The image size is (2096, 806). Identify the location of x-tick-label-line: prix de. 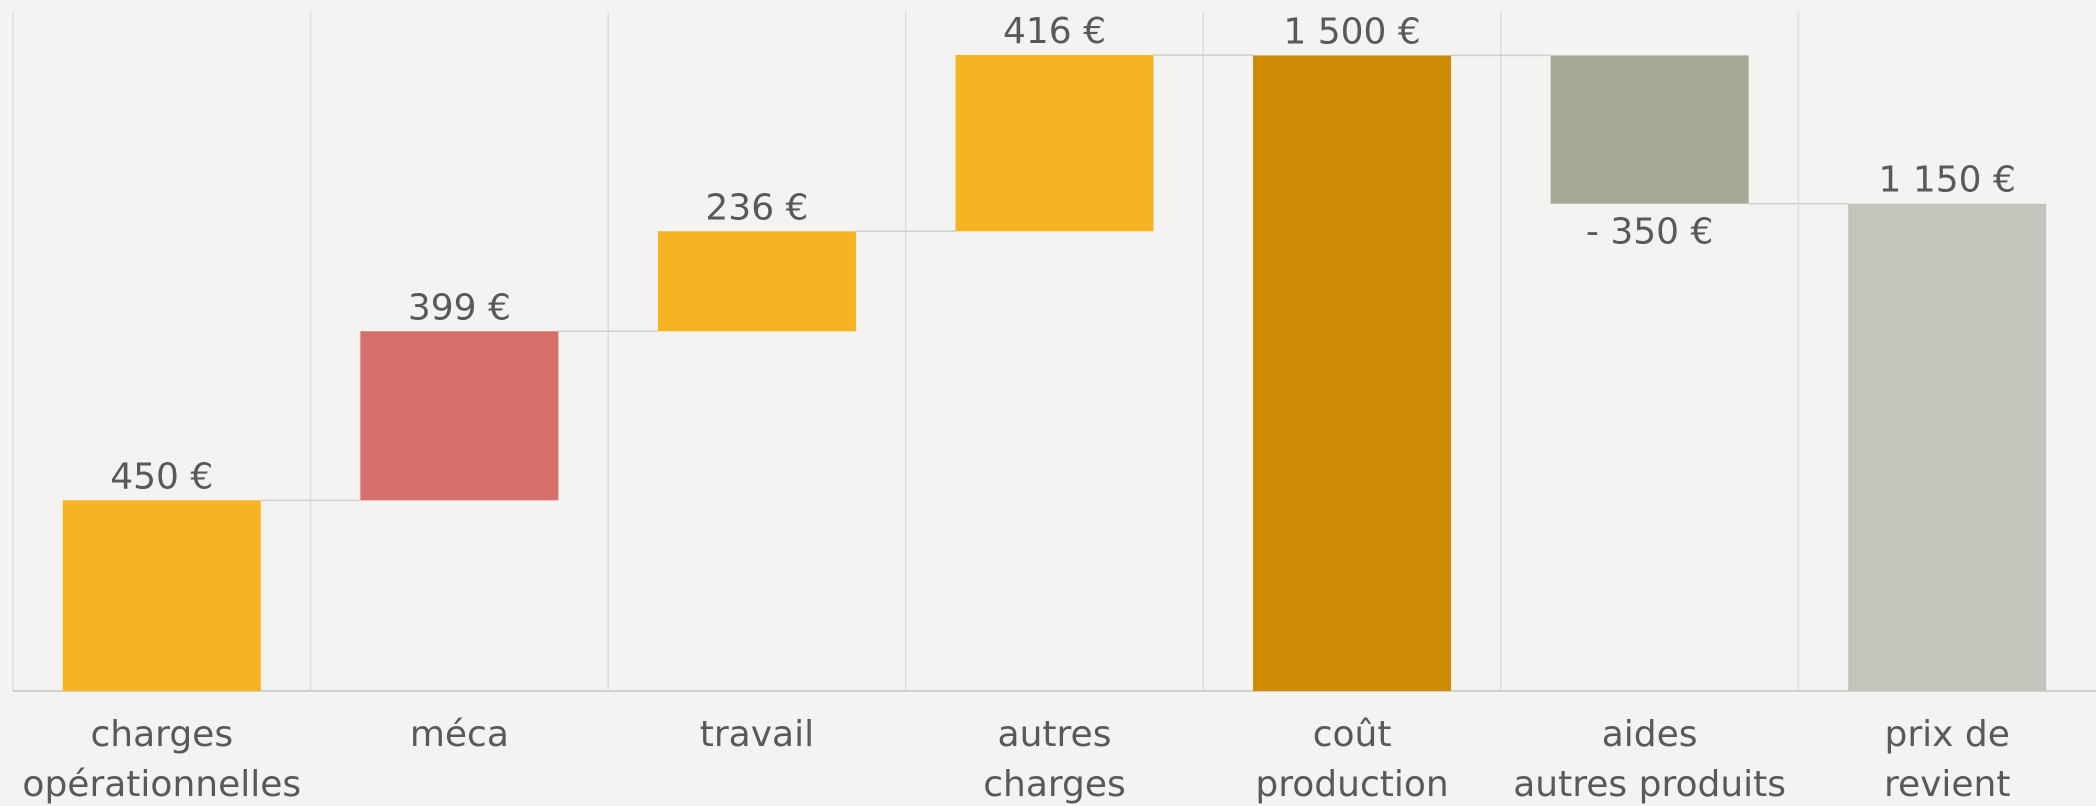
(1947, 734).